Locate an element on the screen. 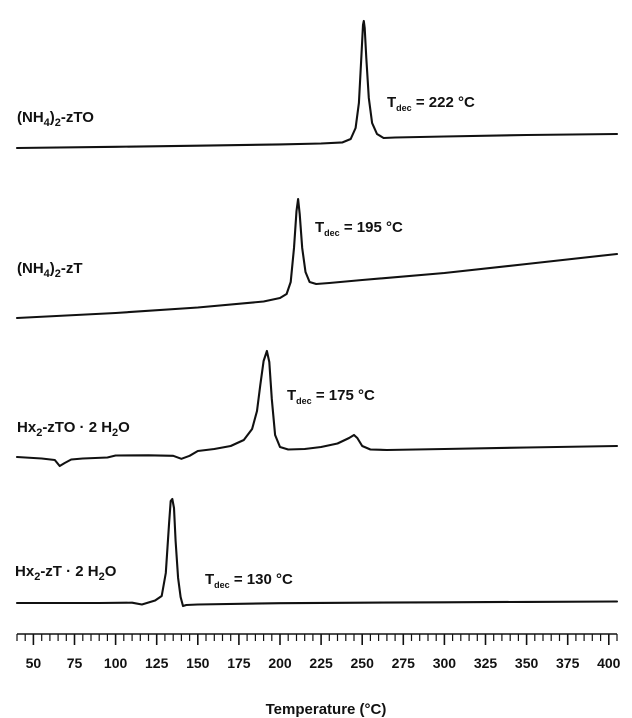  tdec-prefix-3: T is located at coordinates (209, 579).